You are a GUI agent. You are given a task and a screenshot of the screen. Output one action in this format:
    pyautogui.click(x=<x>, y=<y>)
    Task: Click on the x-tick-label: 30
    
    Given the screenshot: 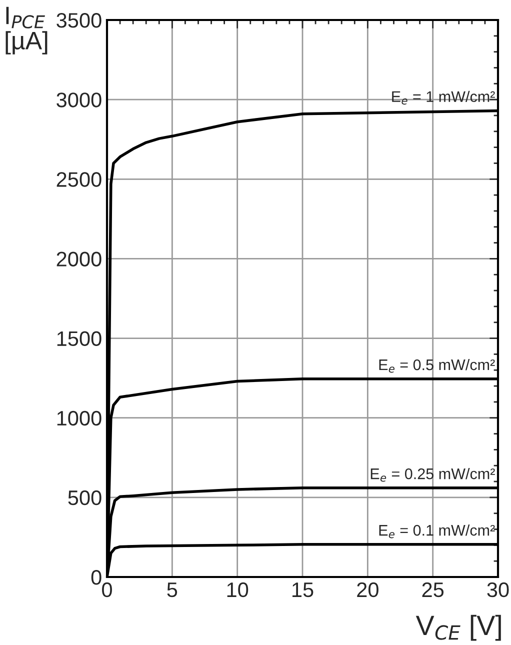 What is the action you would take?
    pyautogui.click(x=498, y=590)
    